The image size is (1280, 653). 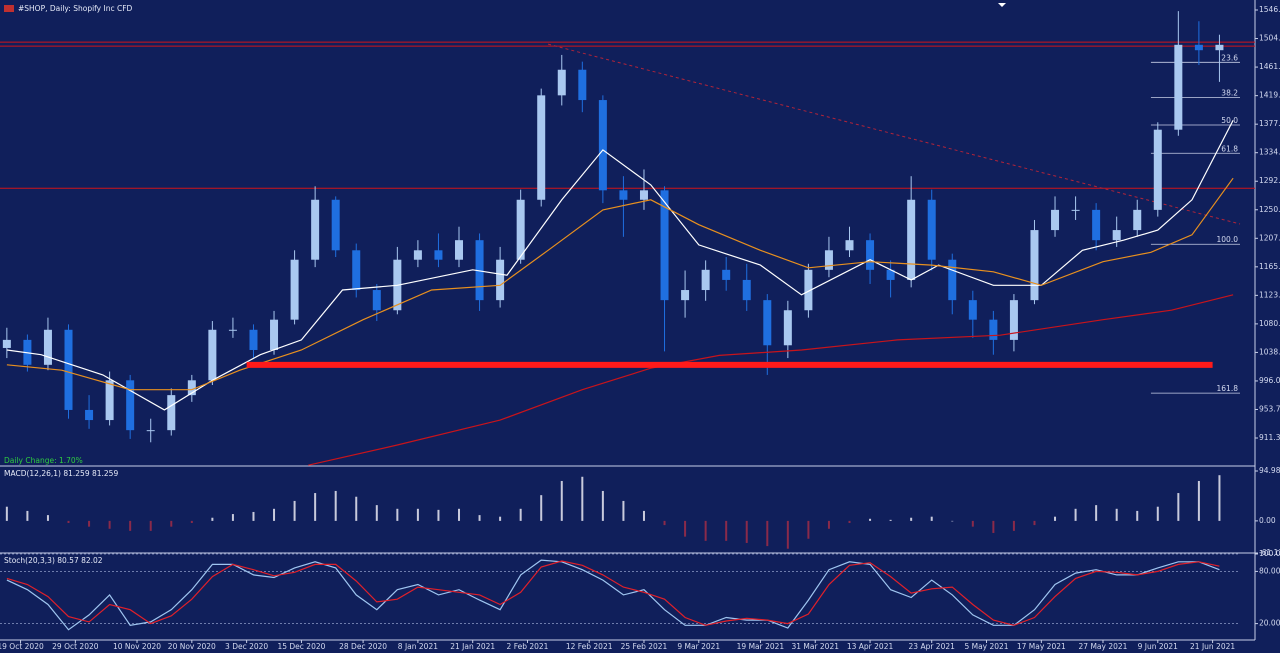 I want to click on x-tick-label: 12 Feb 2021, so click(x=589, y=646).